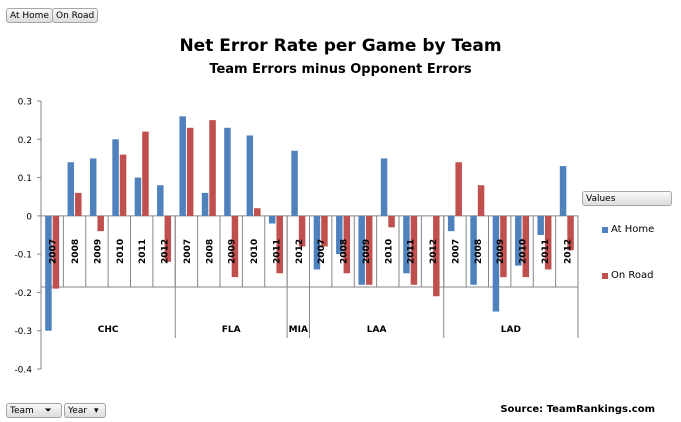 The height and width of the screenshot is (422, 681). What do you see at coordinates (22, 411) in the screenshot?
I see `team-filter-label: Team` at bounding box center [22, 411].